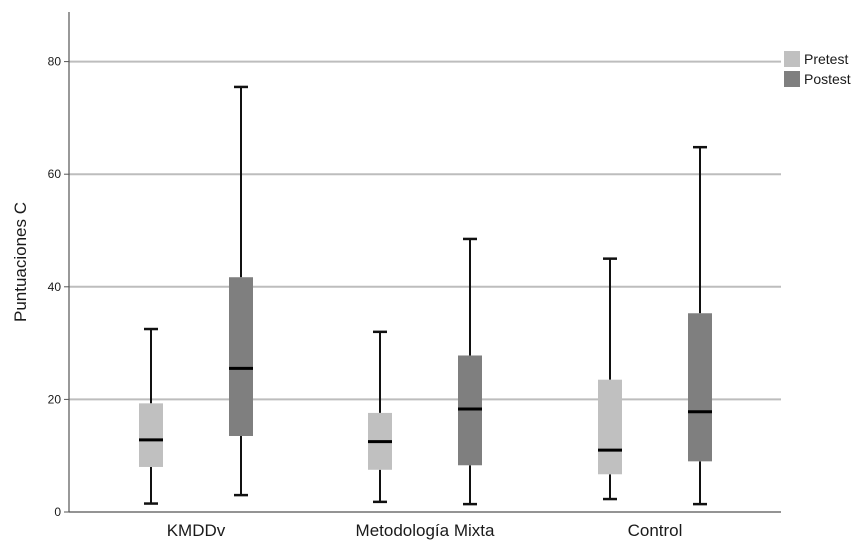  What do you see at coordinates (196, 530) in the screenshot?
I see `x-category-label-0: KMDDv` at bounding box center [196, 530].